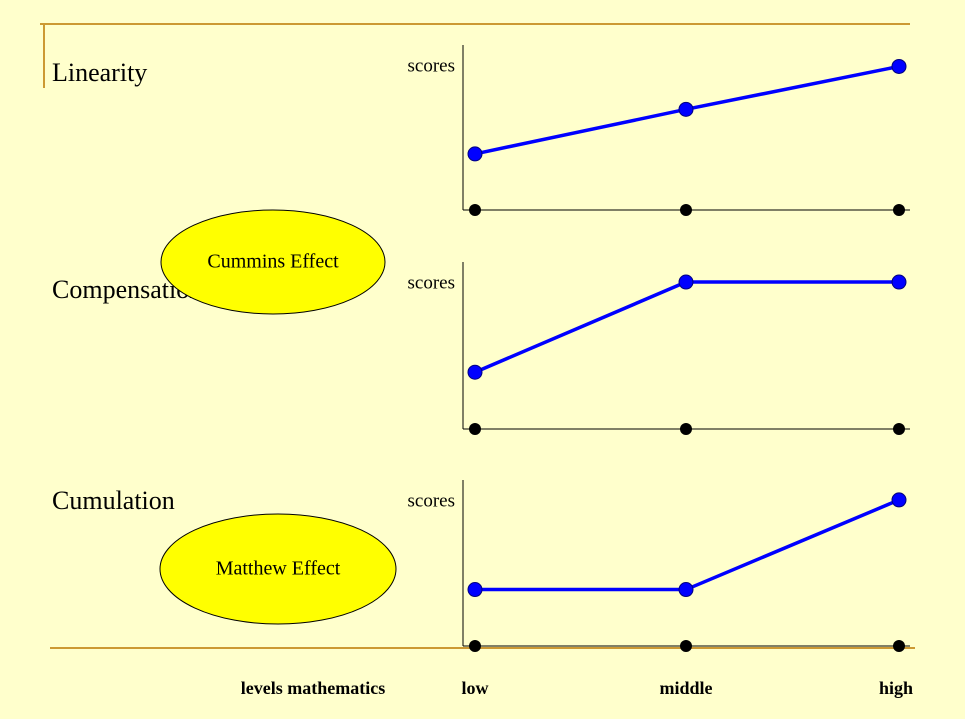 Image resolution: width=965 pixels, height=719 pixels. I want to click on chart-title: Cumulation, so click(113, 500).